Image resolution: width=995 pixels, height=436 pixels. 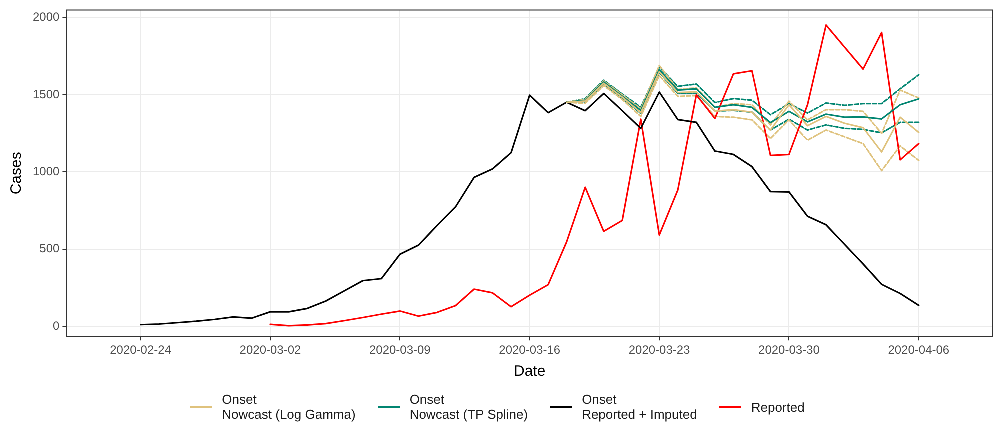 I want to click on x-tick-label: 2020-03-02, so click(x=271, y=350).